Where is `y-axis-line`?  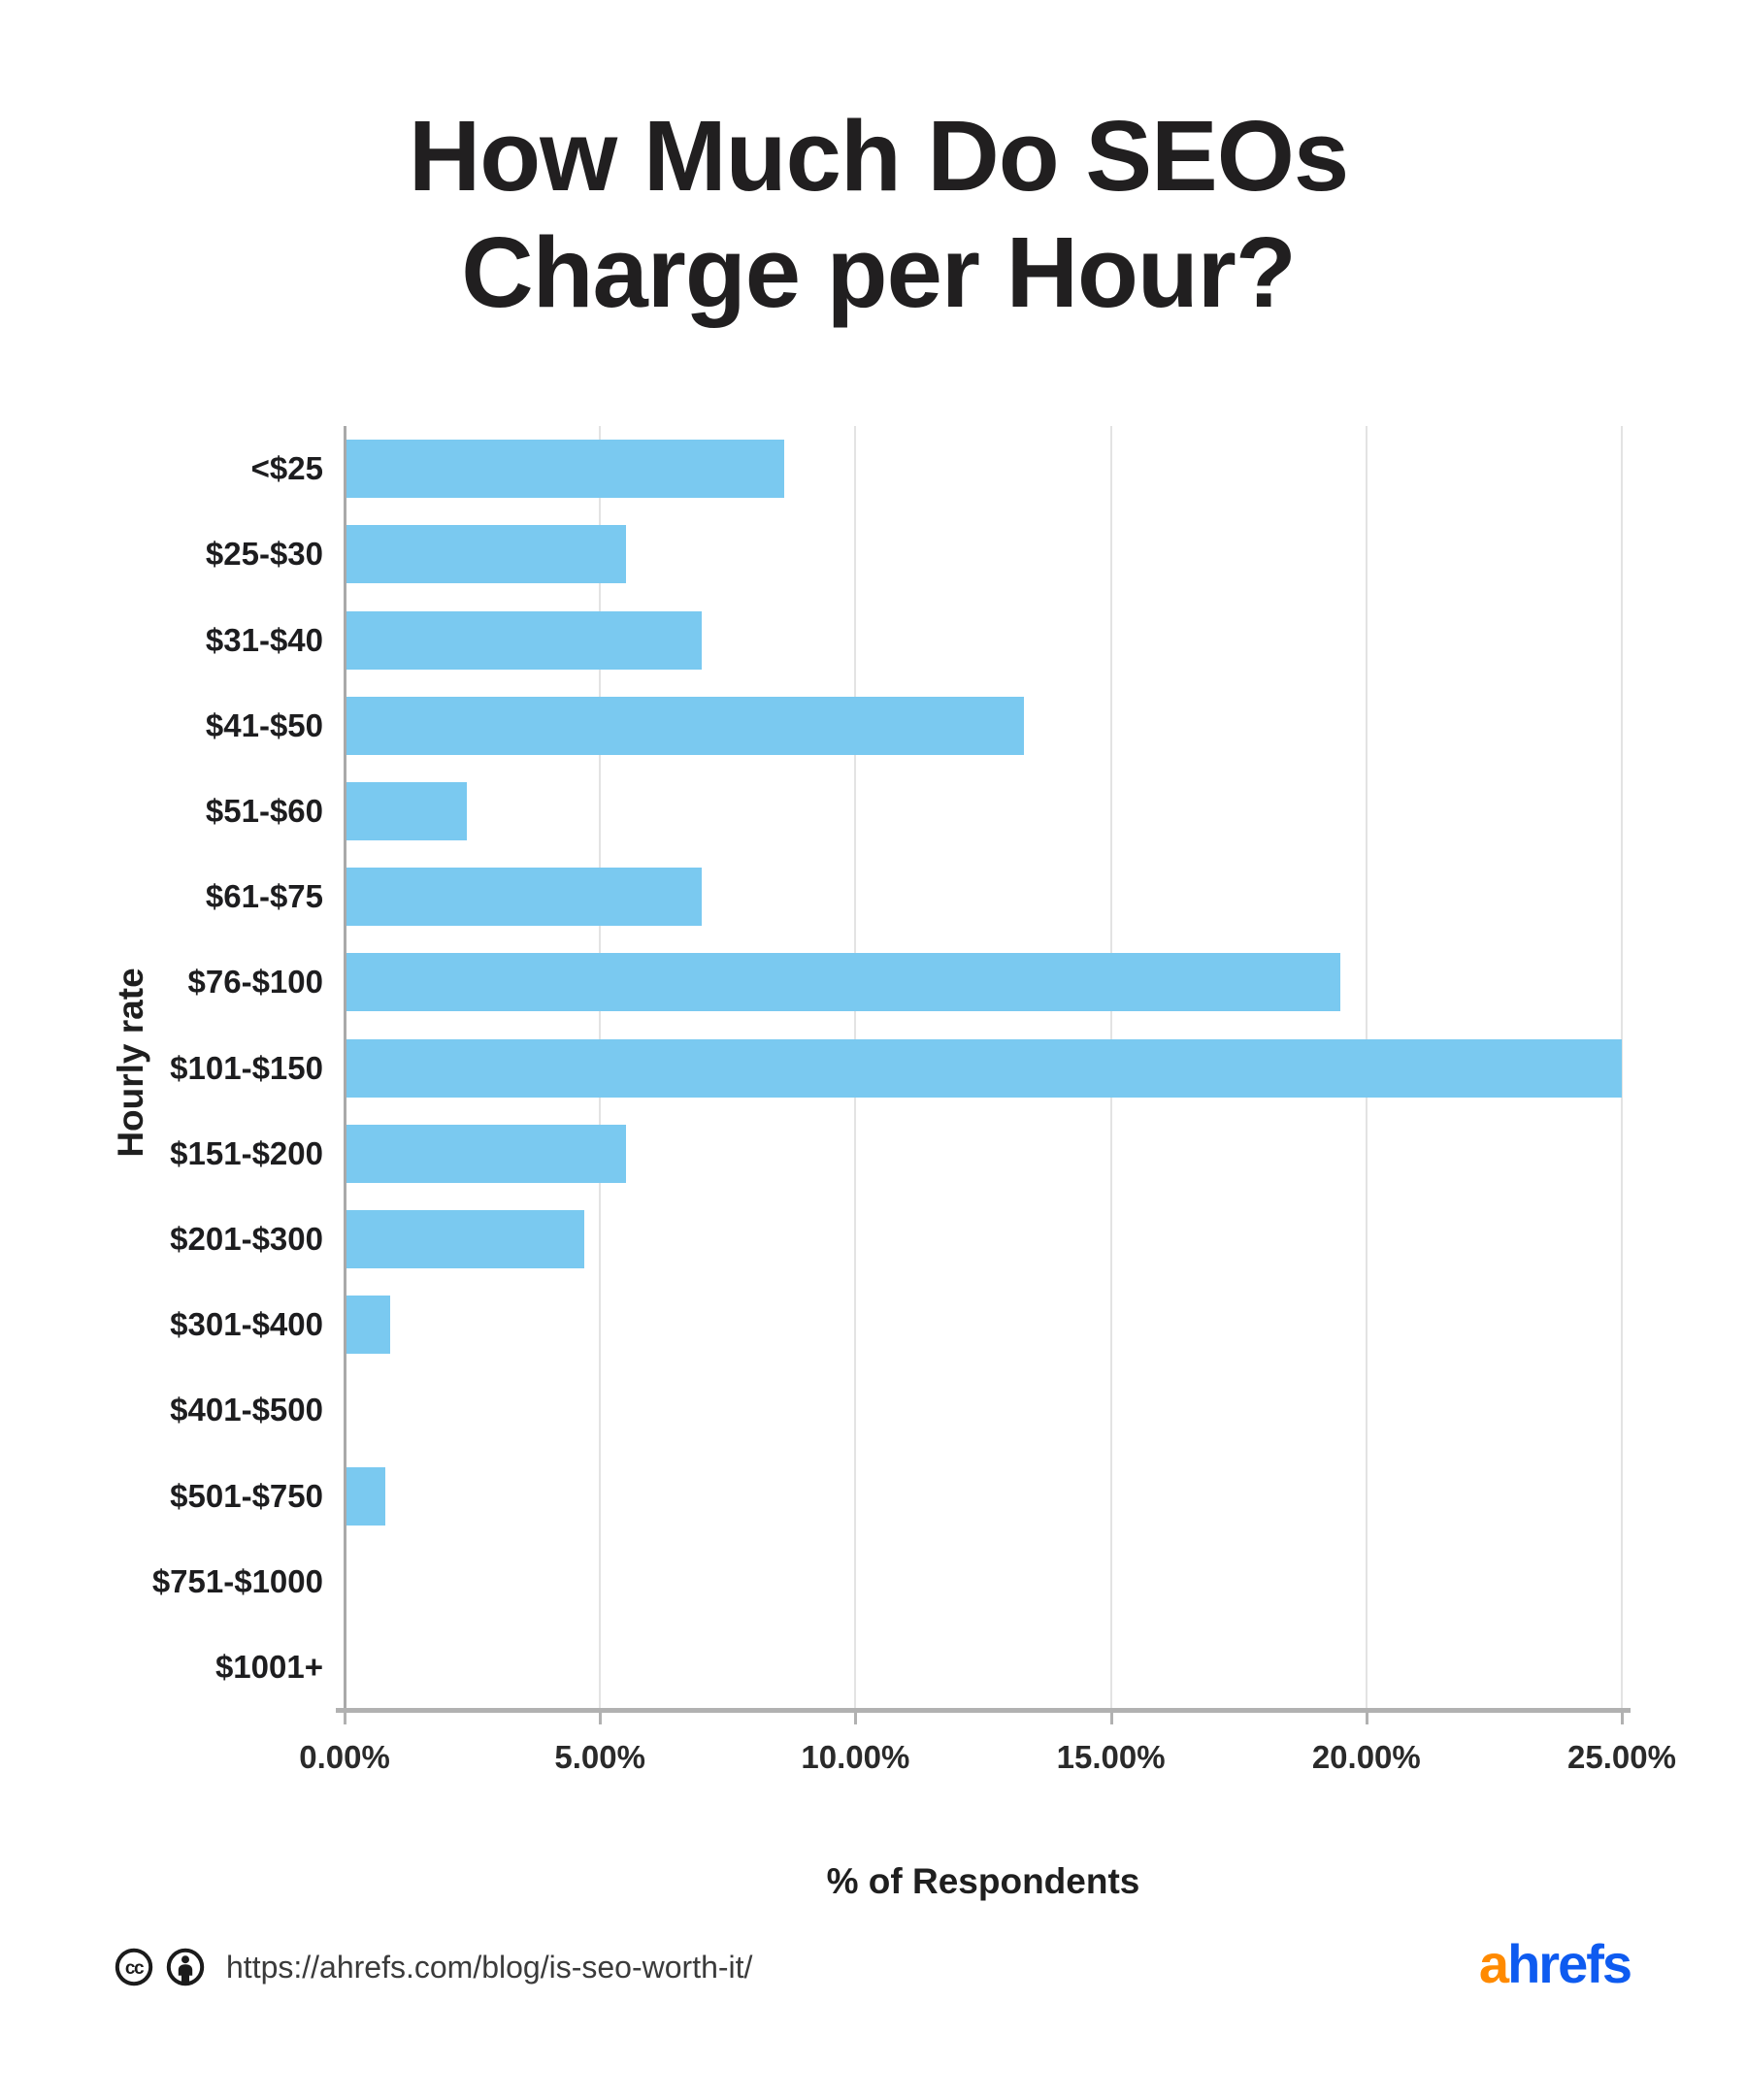
y-axis-line is located at coordinates (345, 1068).